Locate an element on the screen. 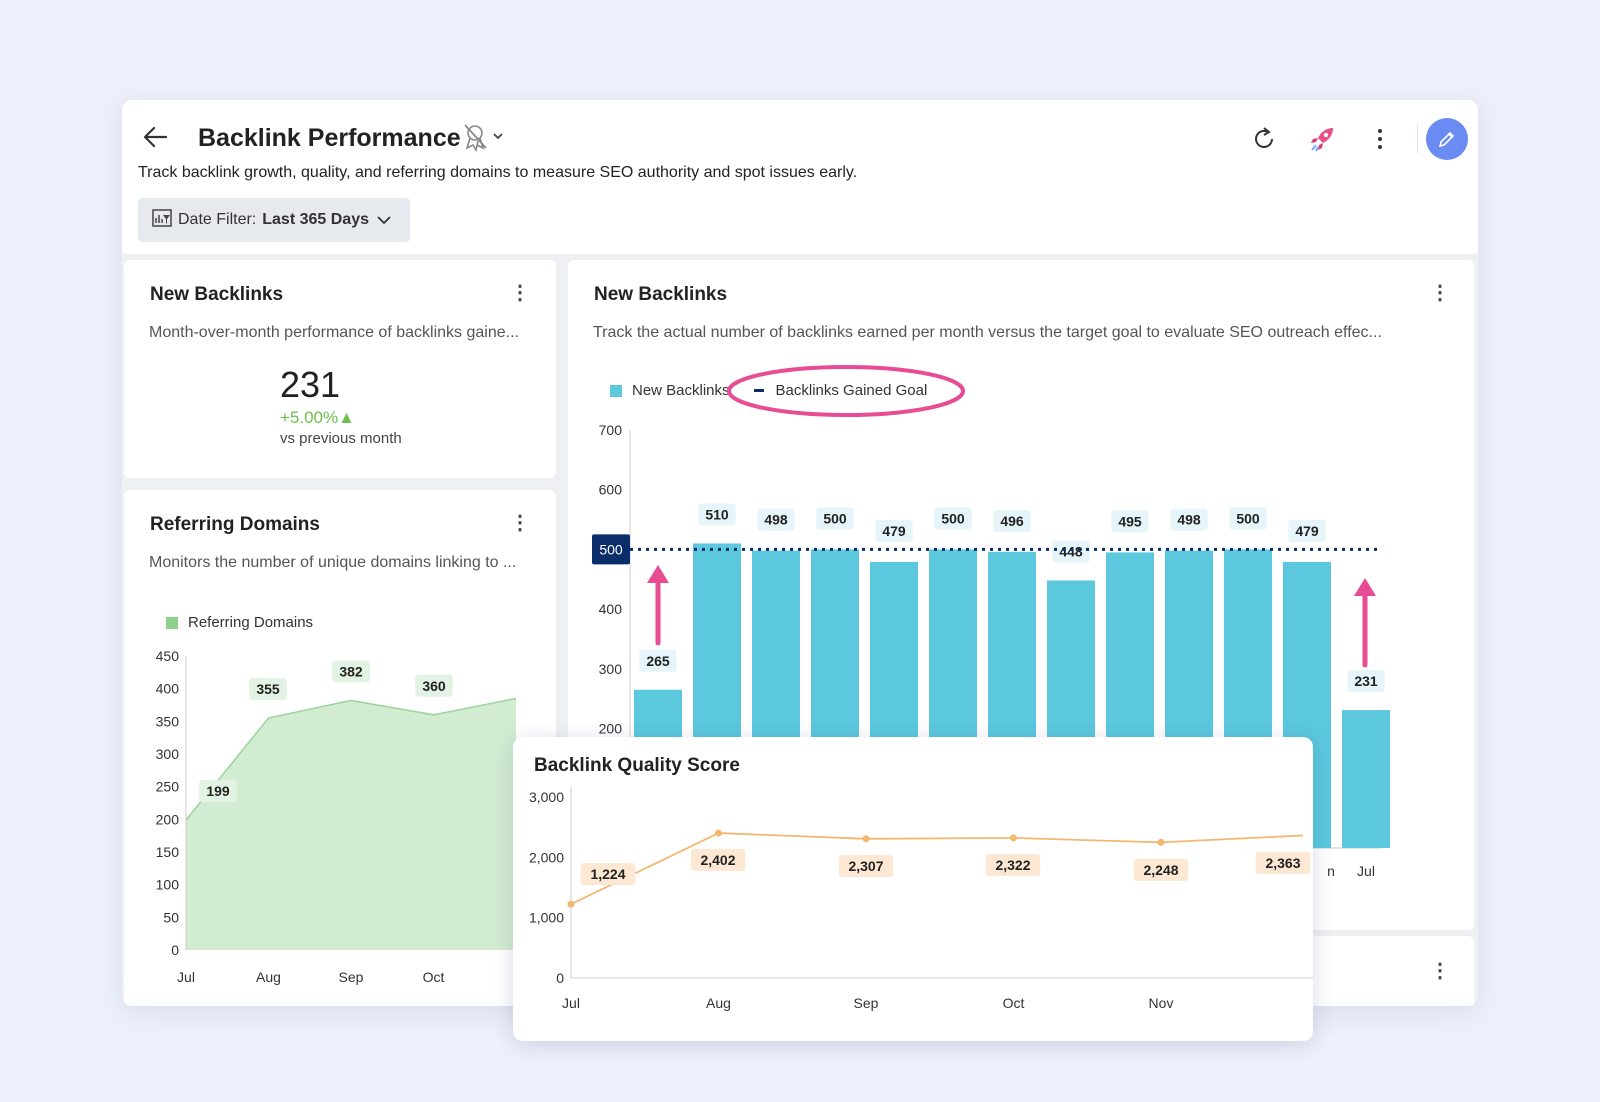 This screenshot has width=1600, height=1102. bar-data-label: 479 is located at coordinates (894, 531).